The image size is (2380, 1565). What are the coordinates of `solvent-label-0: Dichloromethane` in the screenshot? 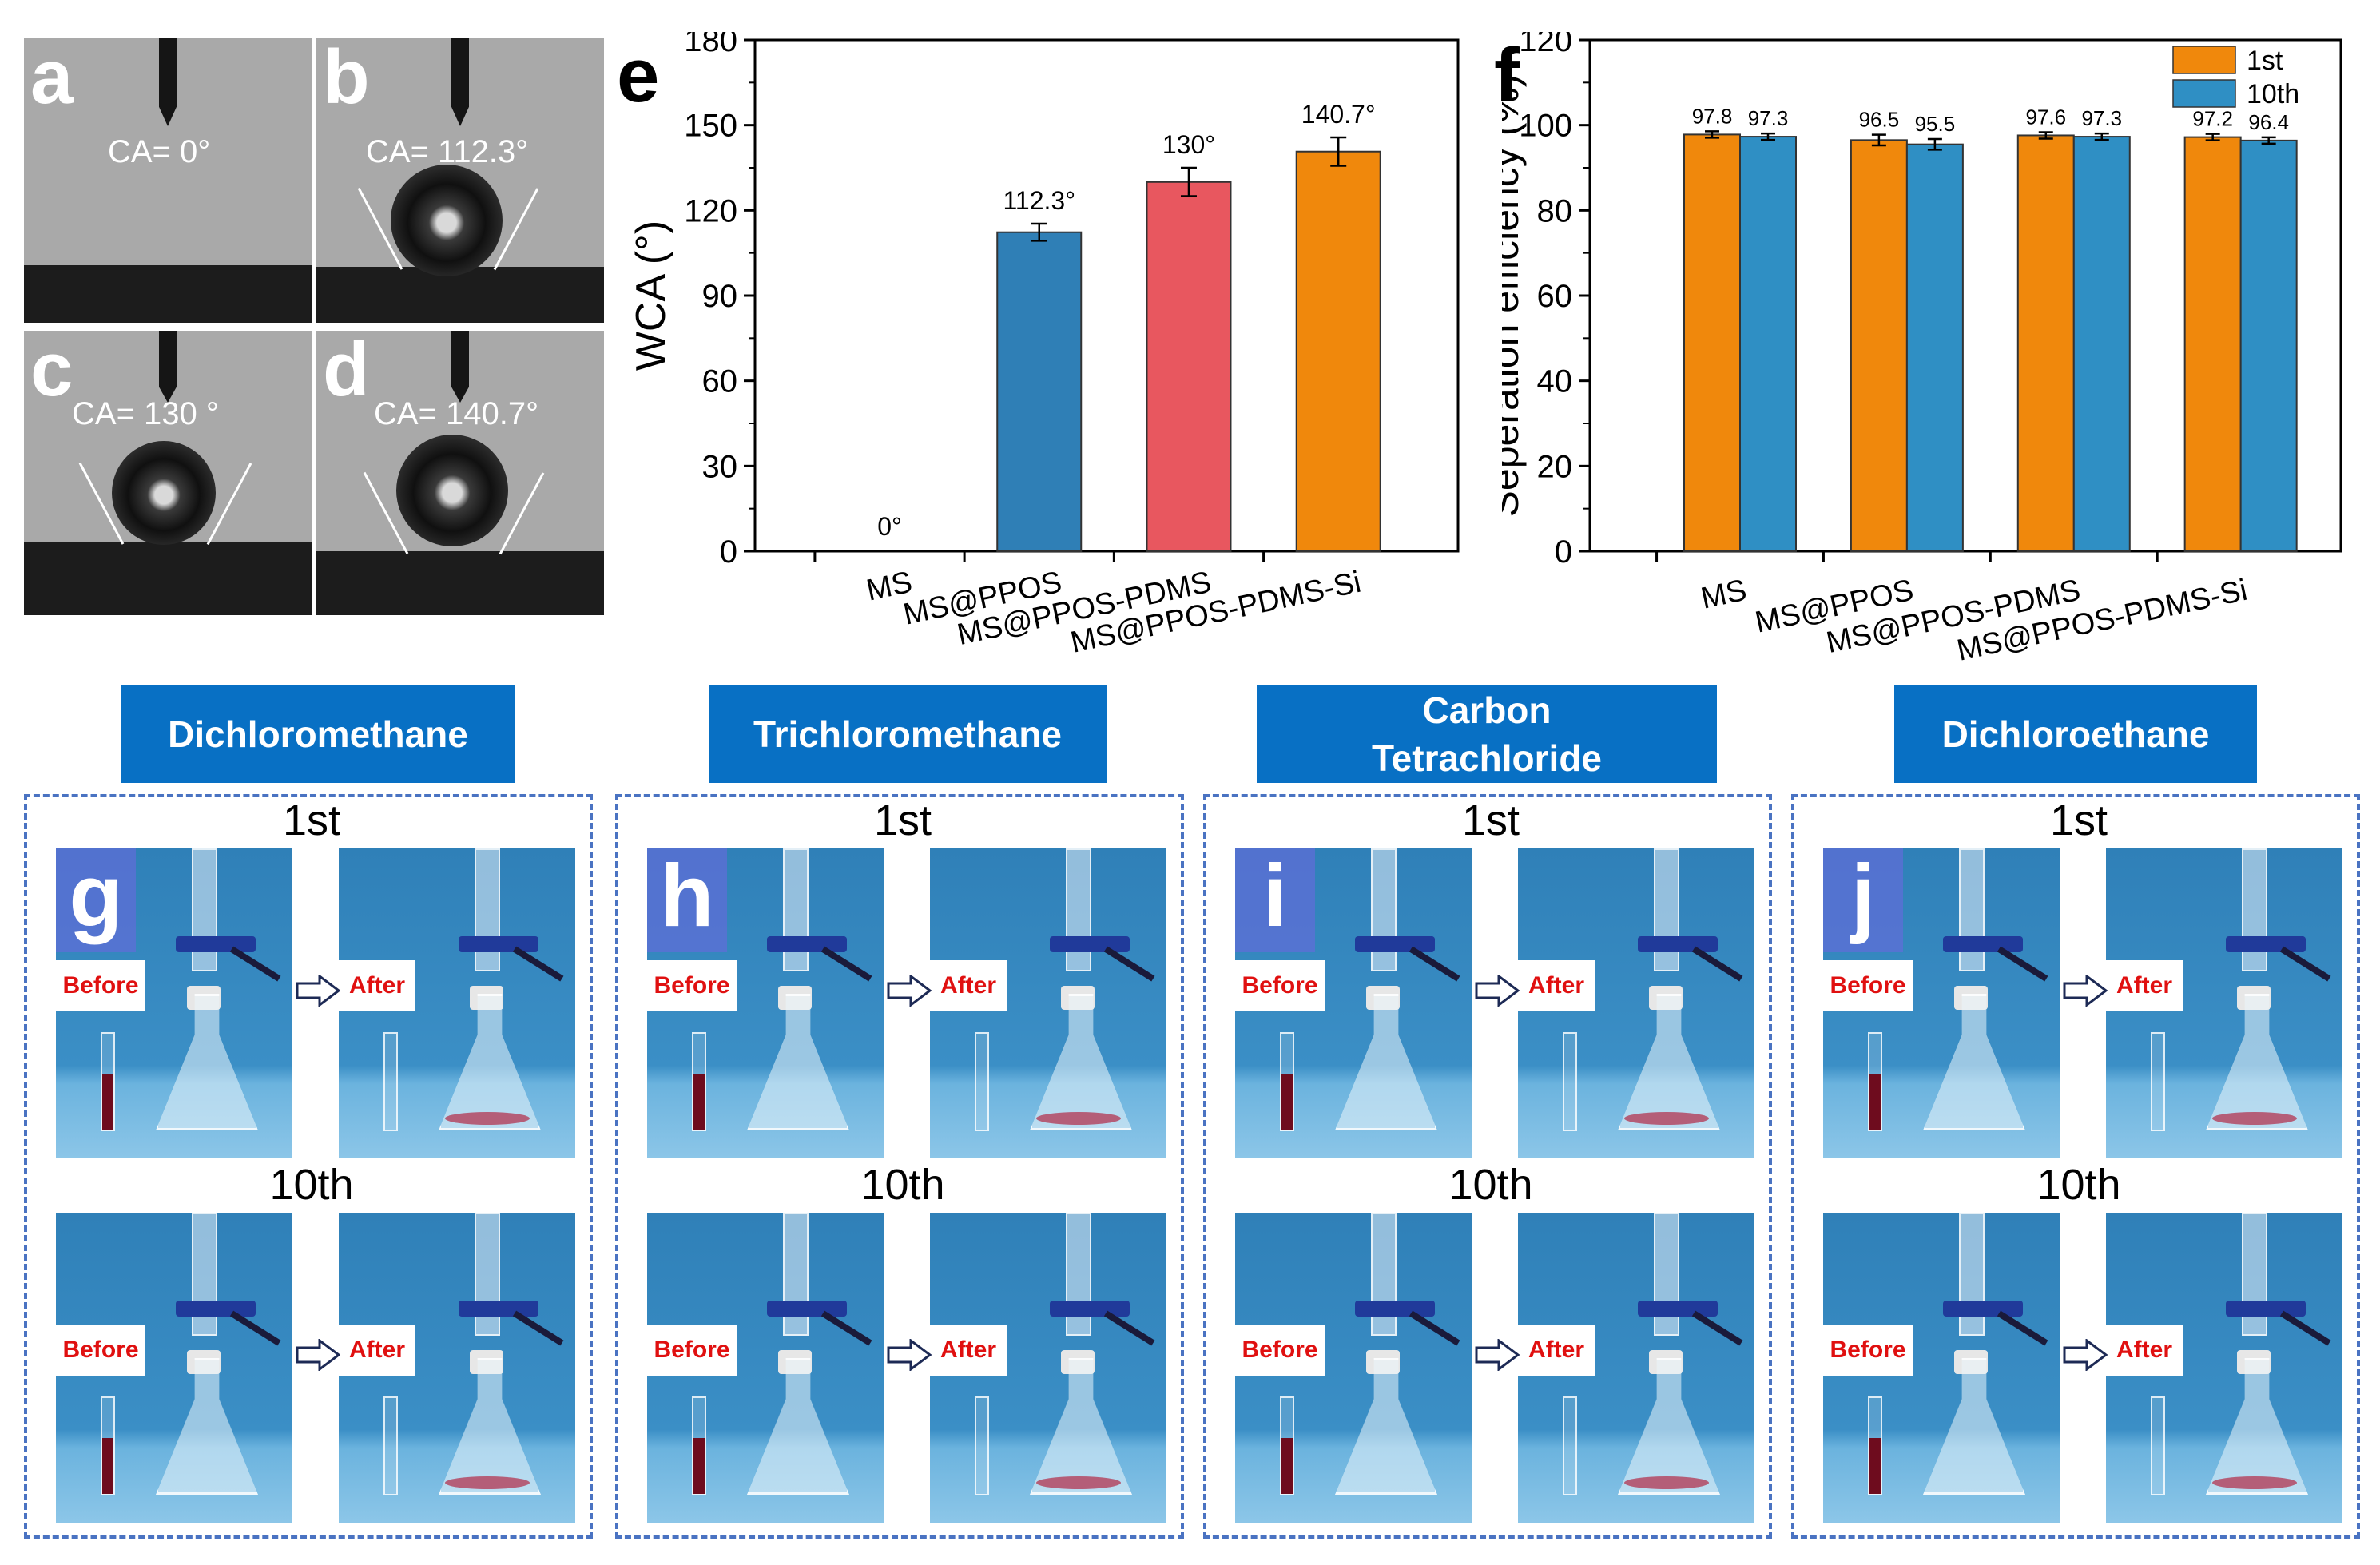 It's located at (318, 734).